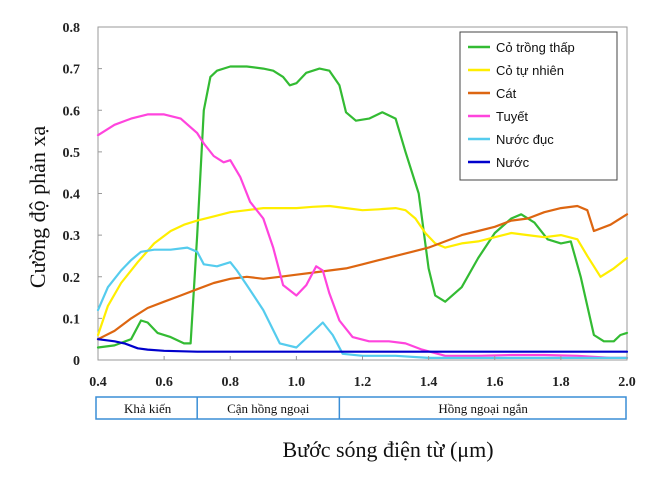  Describe the element at coordinates (148, 408) in the screenshot. I see `region-label-kha-kien: Khả kiến` at that location.